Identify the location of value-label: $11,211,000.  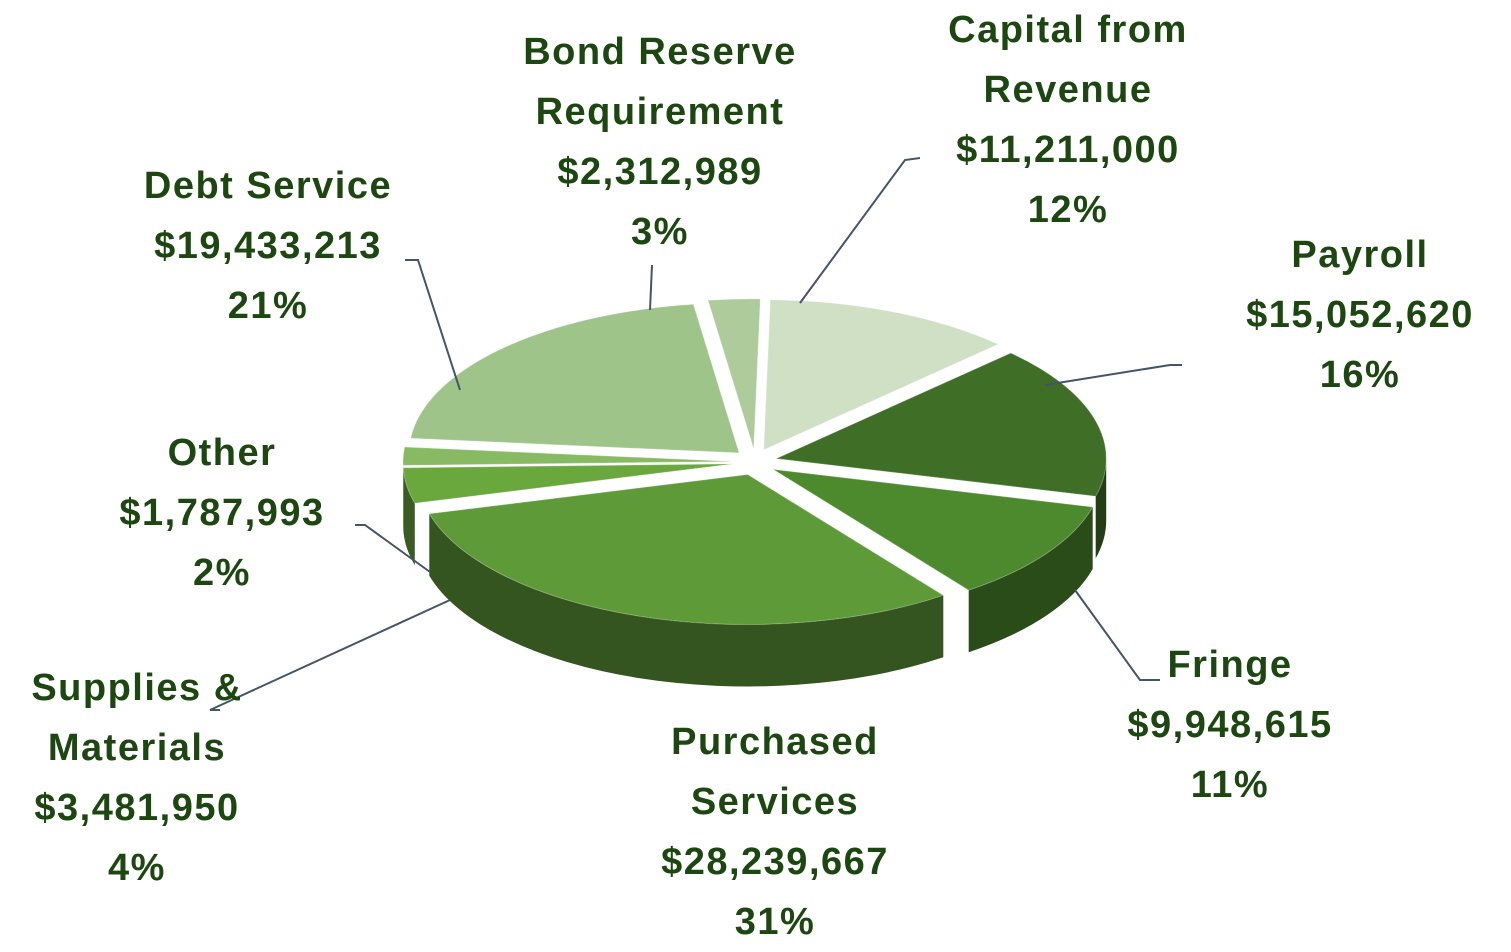
(1068, 150).